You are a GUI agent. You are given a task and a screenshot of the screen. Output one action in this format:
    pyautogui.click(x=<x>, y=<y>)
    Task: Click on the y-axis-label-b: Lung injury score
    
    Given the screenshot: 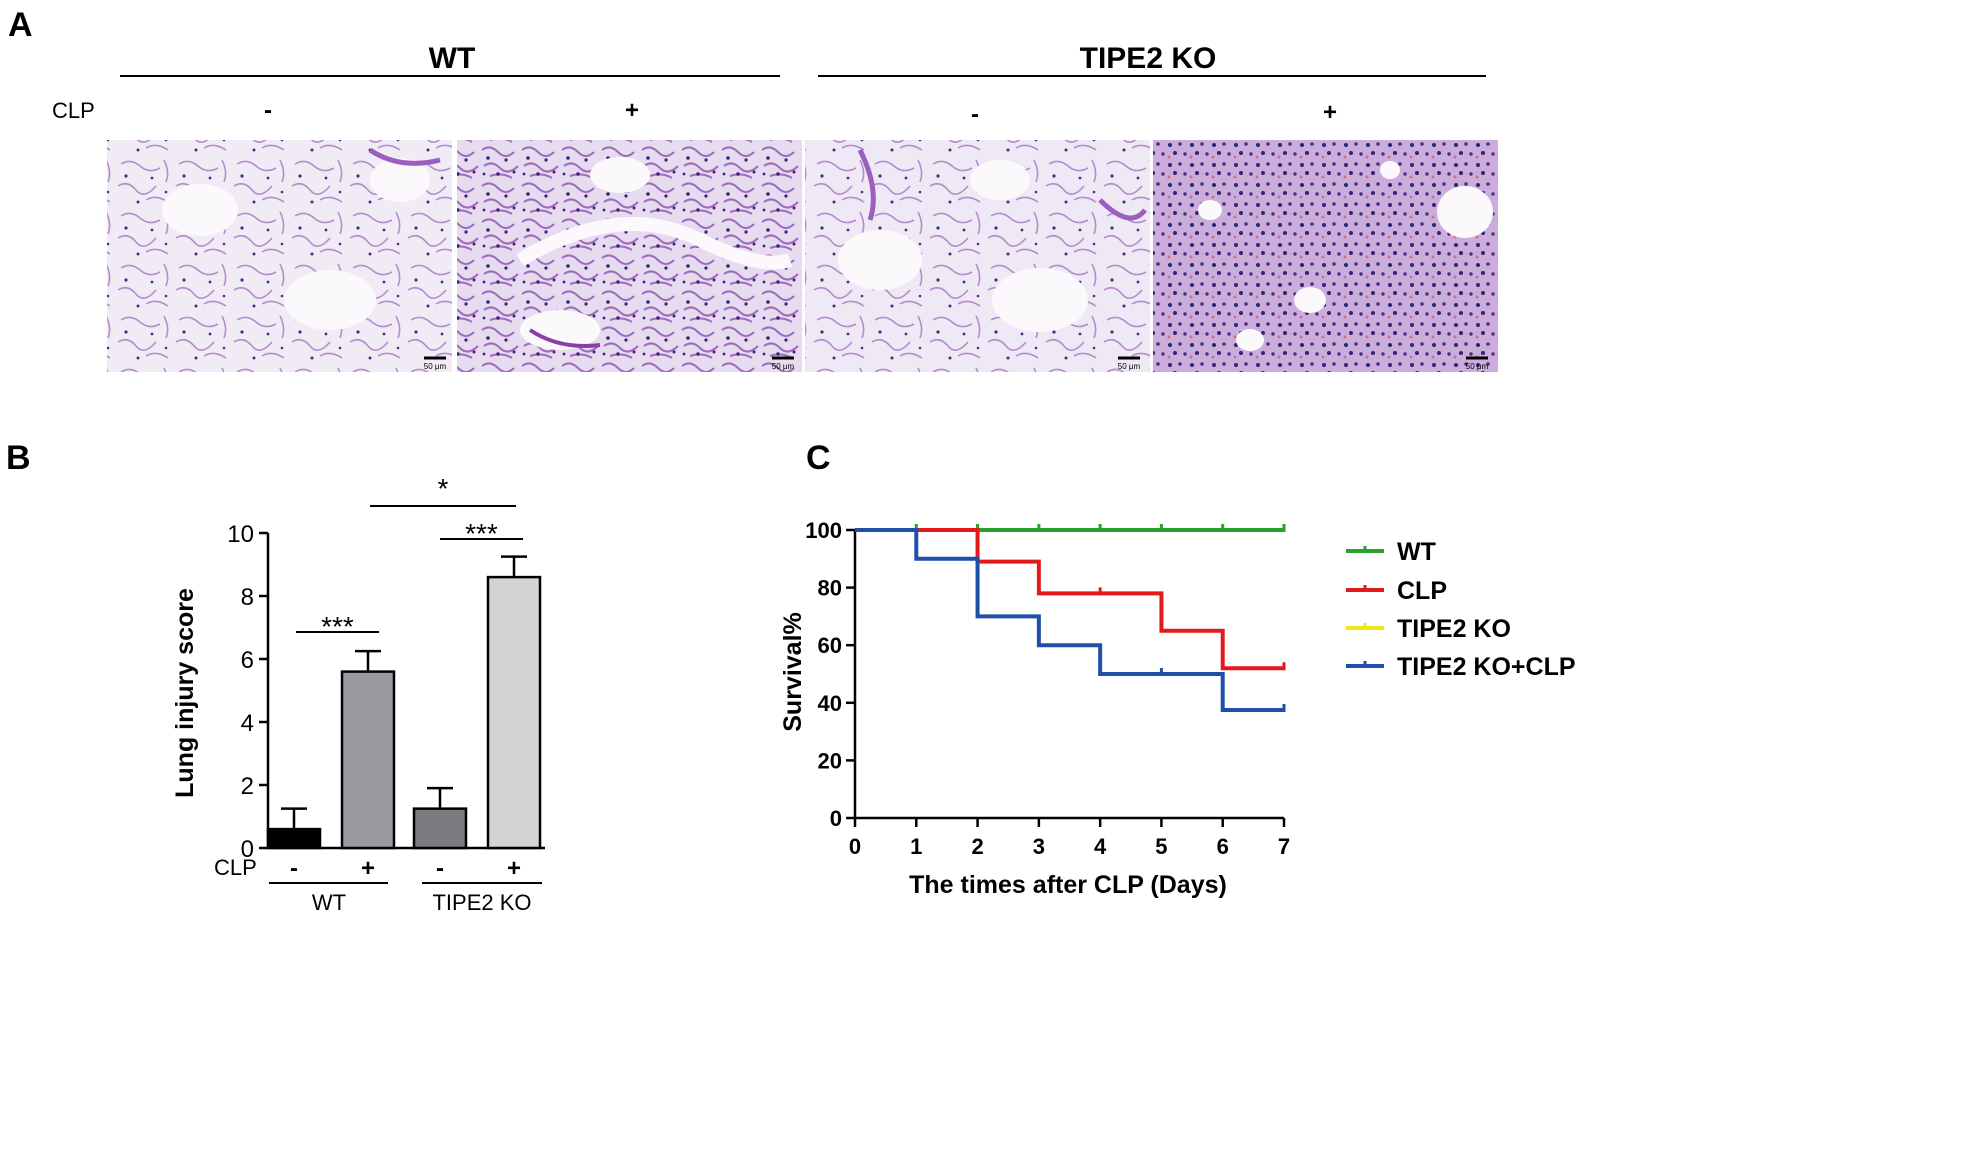 What is the action you would take?
    pyautogui.click(x=185, y=693)
    